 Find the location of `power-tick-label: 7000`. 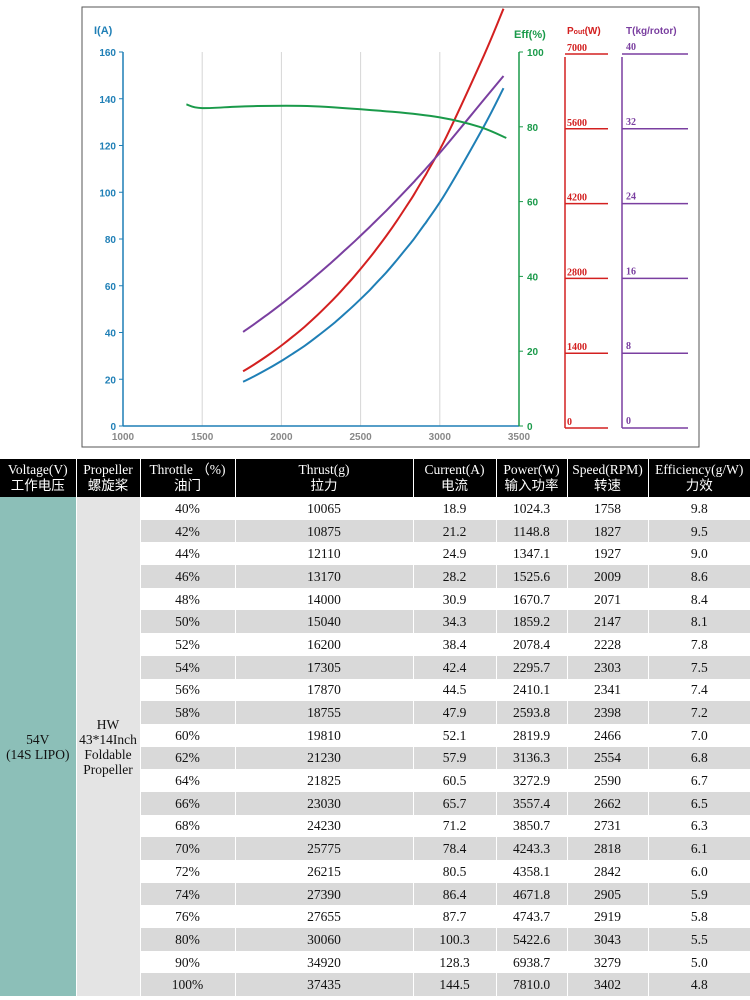

power-tick-label: 7000 is located at coordinates (577, 48).